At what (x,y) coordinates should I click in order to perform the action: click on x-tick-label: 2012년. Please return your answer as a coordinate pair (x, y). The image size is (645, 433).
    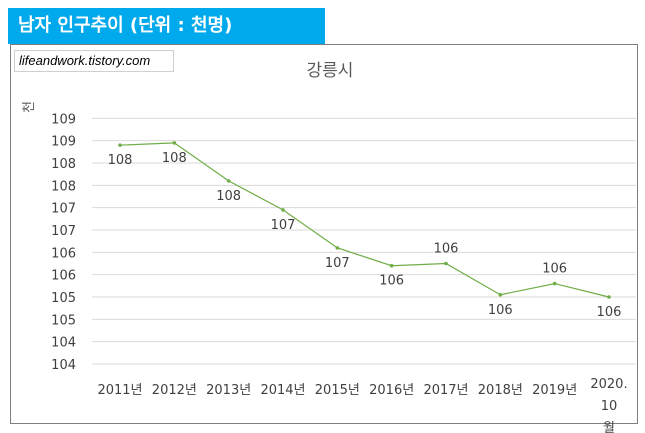
    Looking at the image, I should click on (174, 390).